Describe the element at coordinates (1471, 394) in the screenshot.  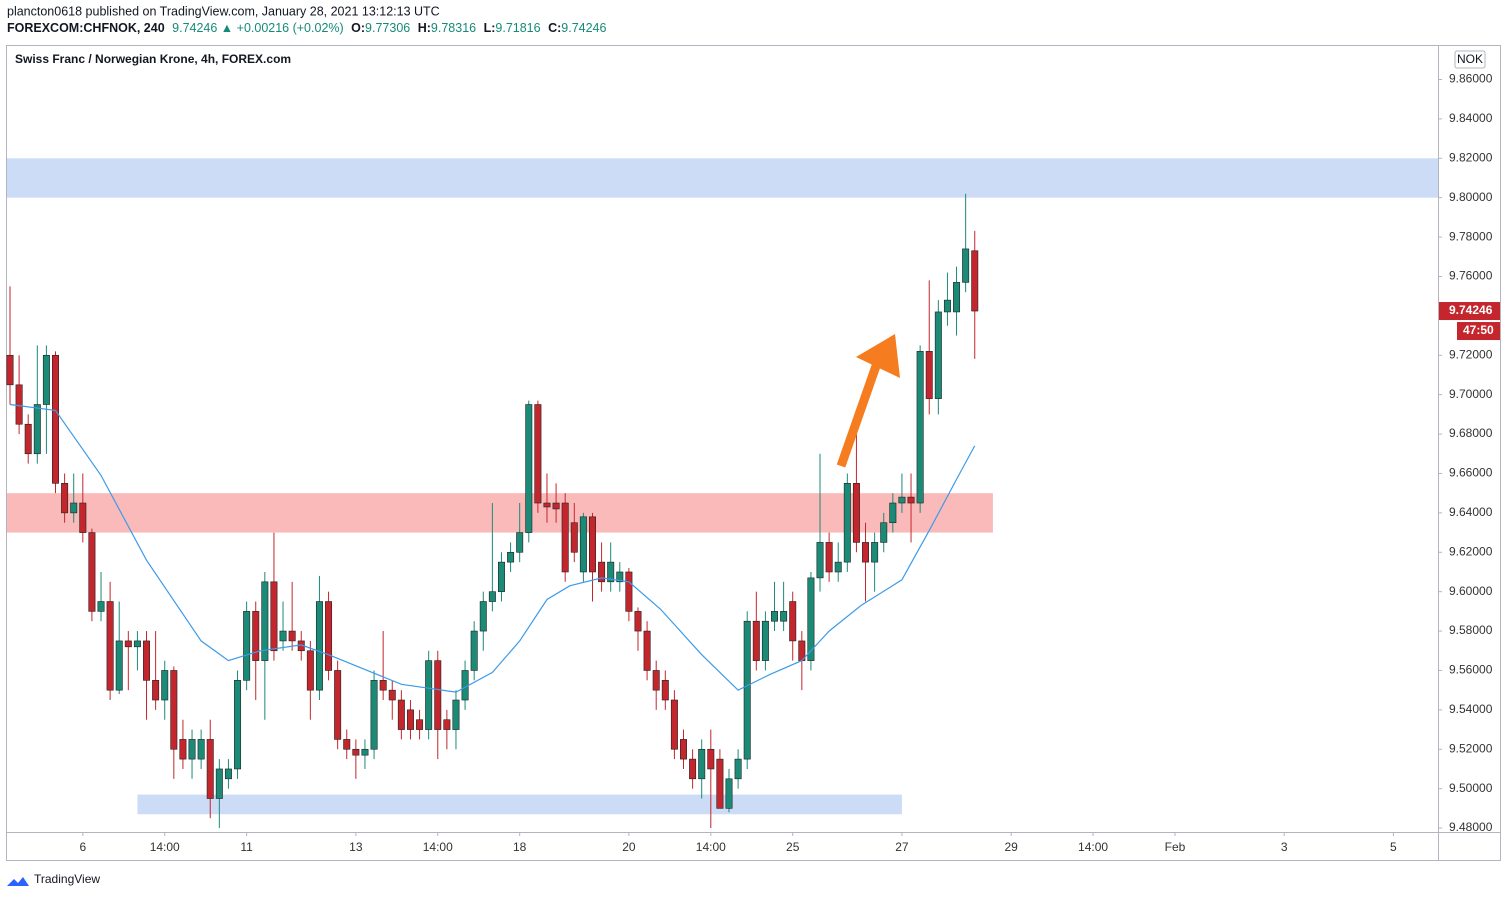
I see `y-tick-label: 9.70000` at that location.